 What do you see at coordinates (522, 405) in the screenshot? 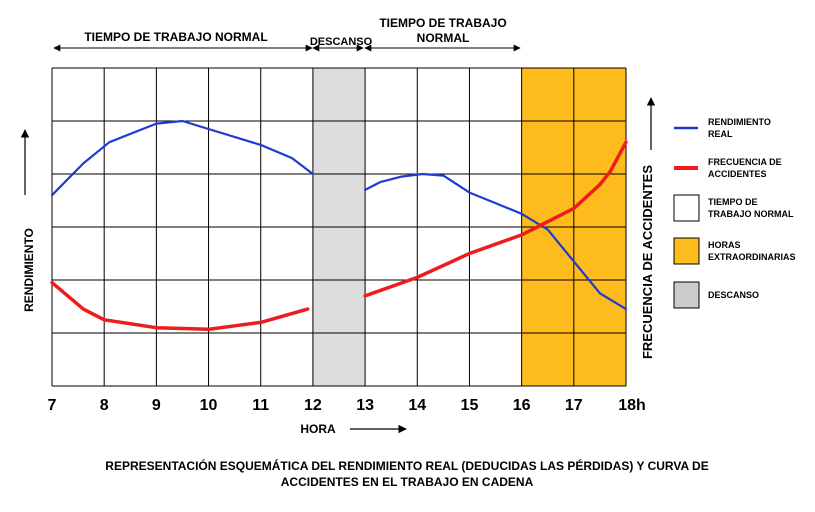
I see `x-tick-label: 16` at bounding box center [522, 405].